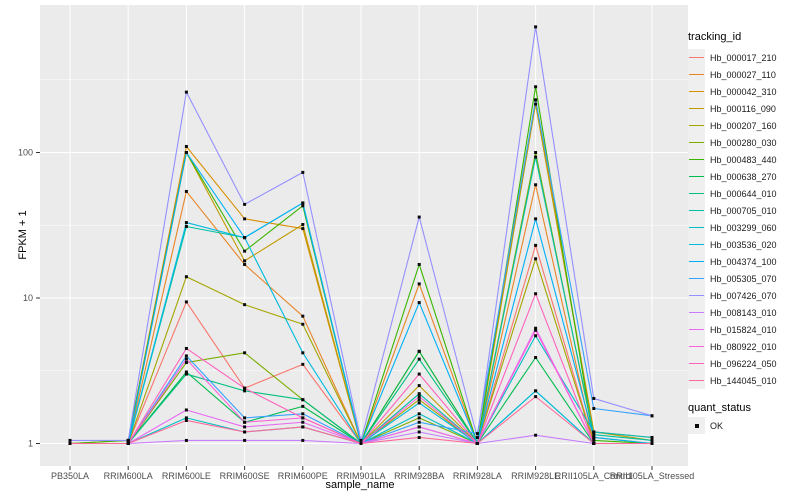  I want to click on legend-label: Hb_080922_010, so click(743, 346).